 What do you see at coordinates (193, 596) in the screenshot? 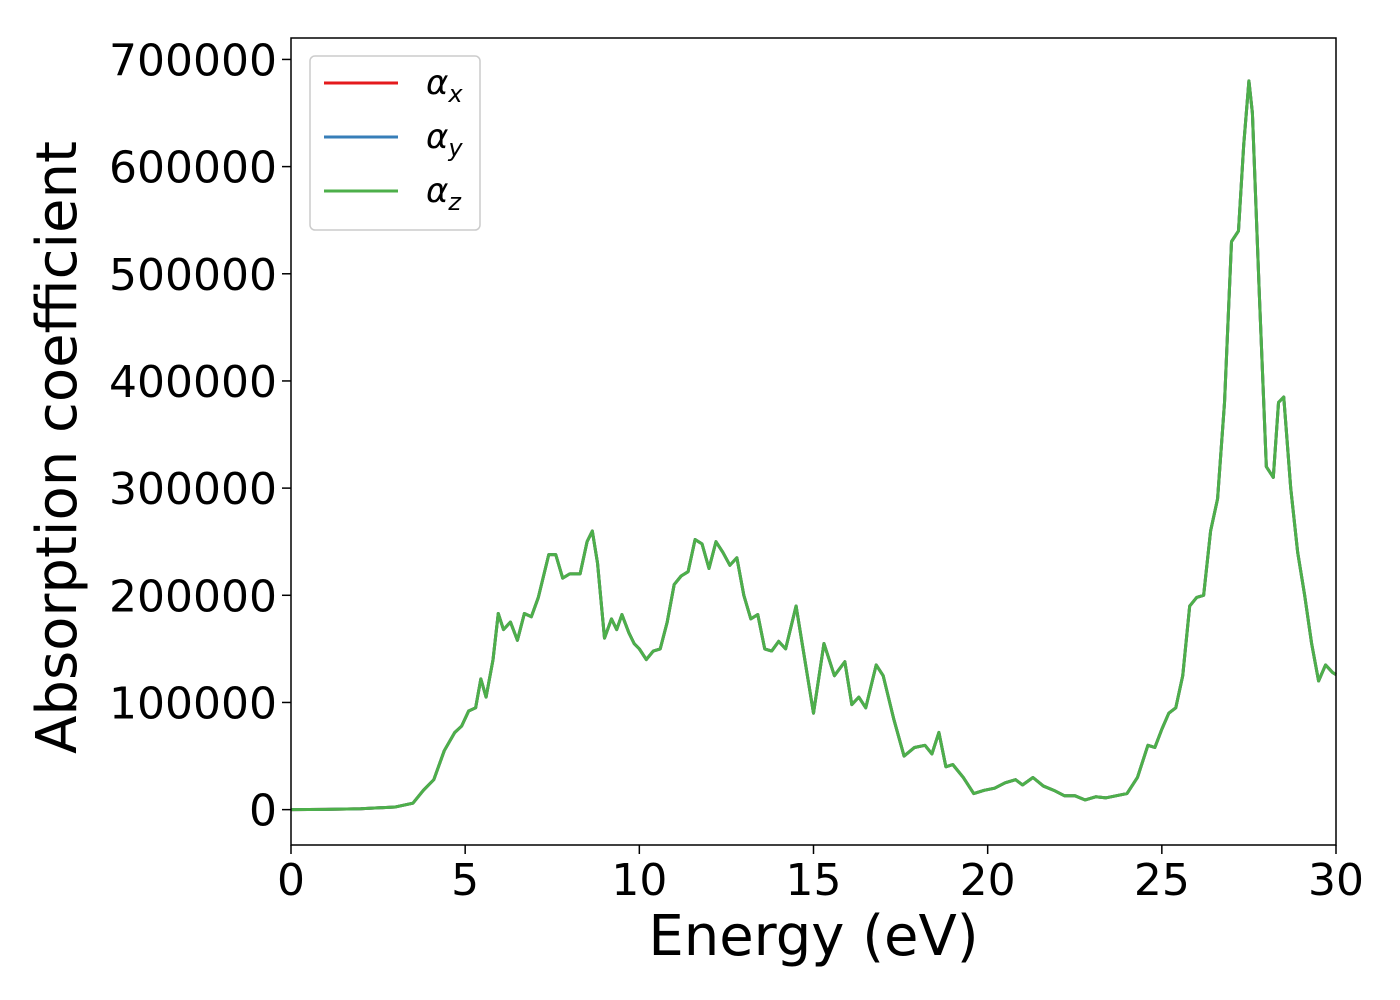
I see `y-tick-label: 200000` at bounding box center [193, 596].